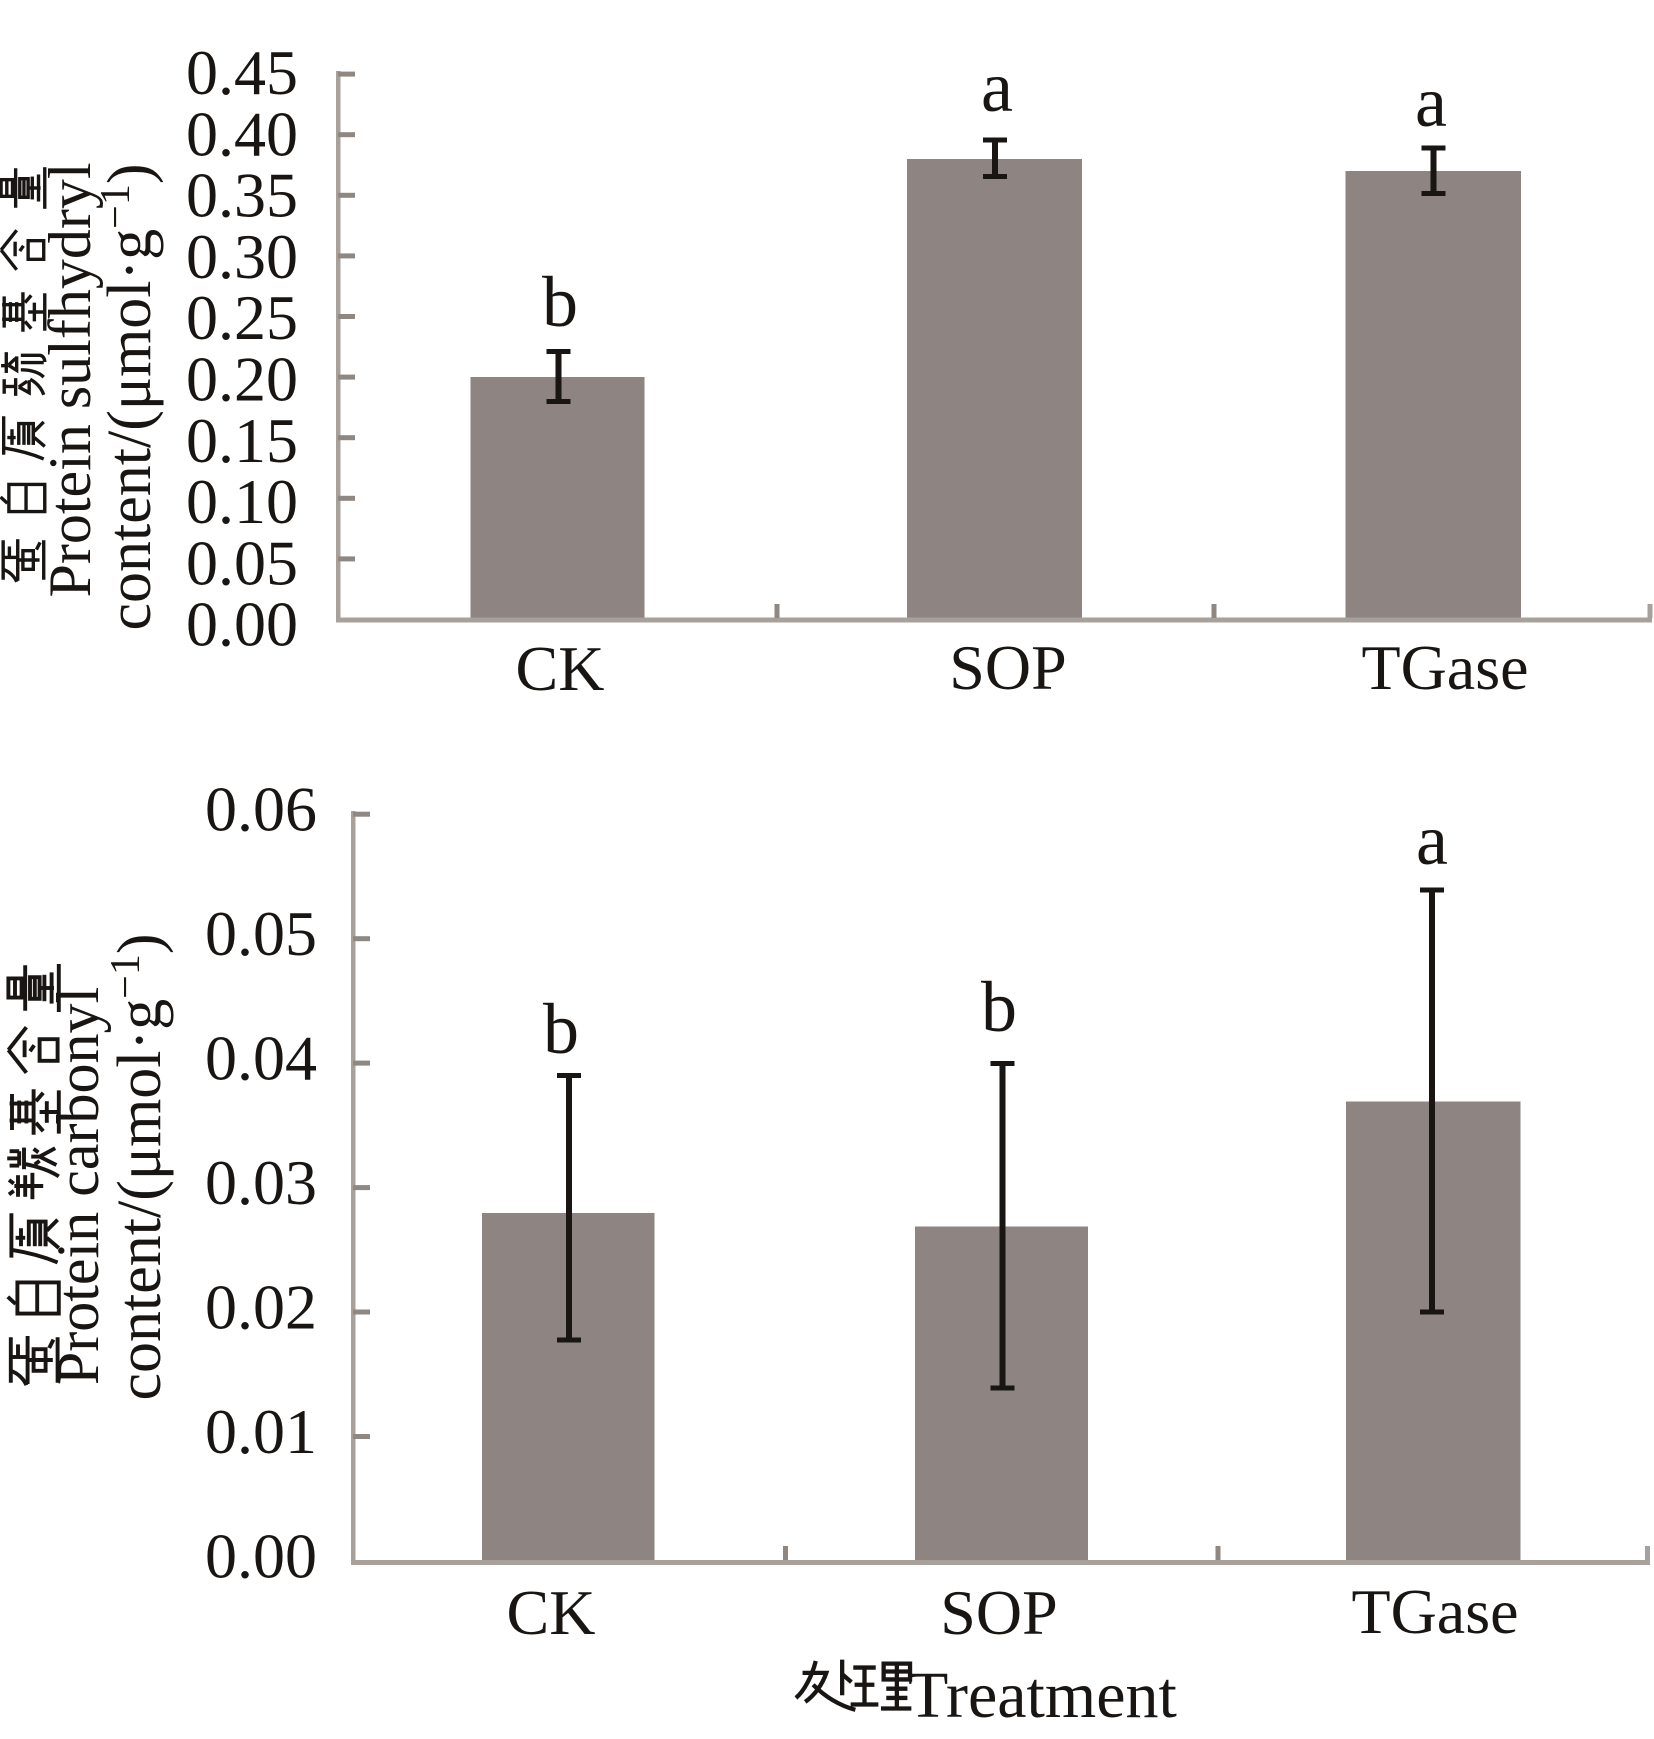  I want to click on svg-text: Protein sulfhydryl, so click(70, 380).